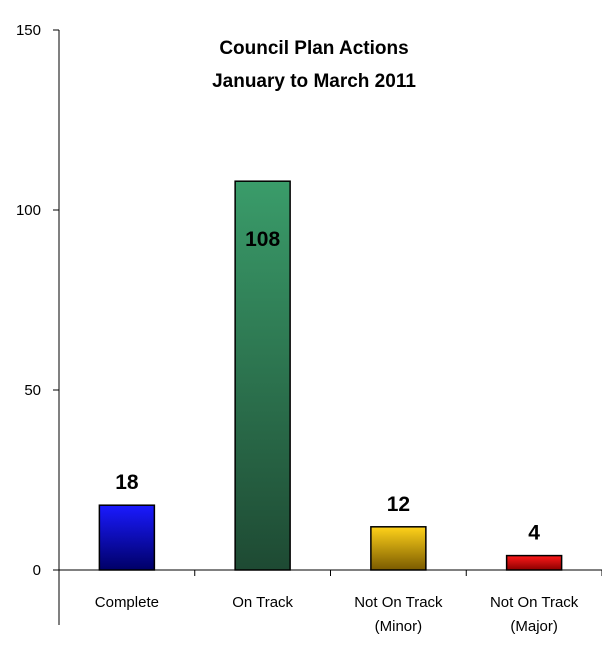 Image resolution: width=602 pixels, height=646 pixels. What do you see at coordinates (127, 602) in the screenshot?
I see `x-tick-label: Complete` at bounding box center [127, 602].